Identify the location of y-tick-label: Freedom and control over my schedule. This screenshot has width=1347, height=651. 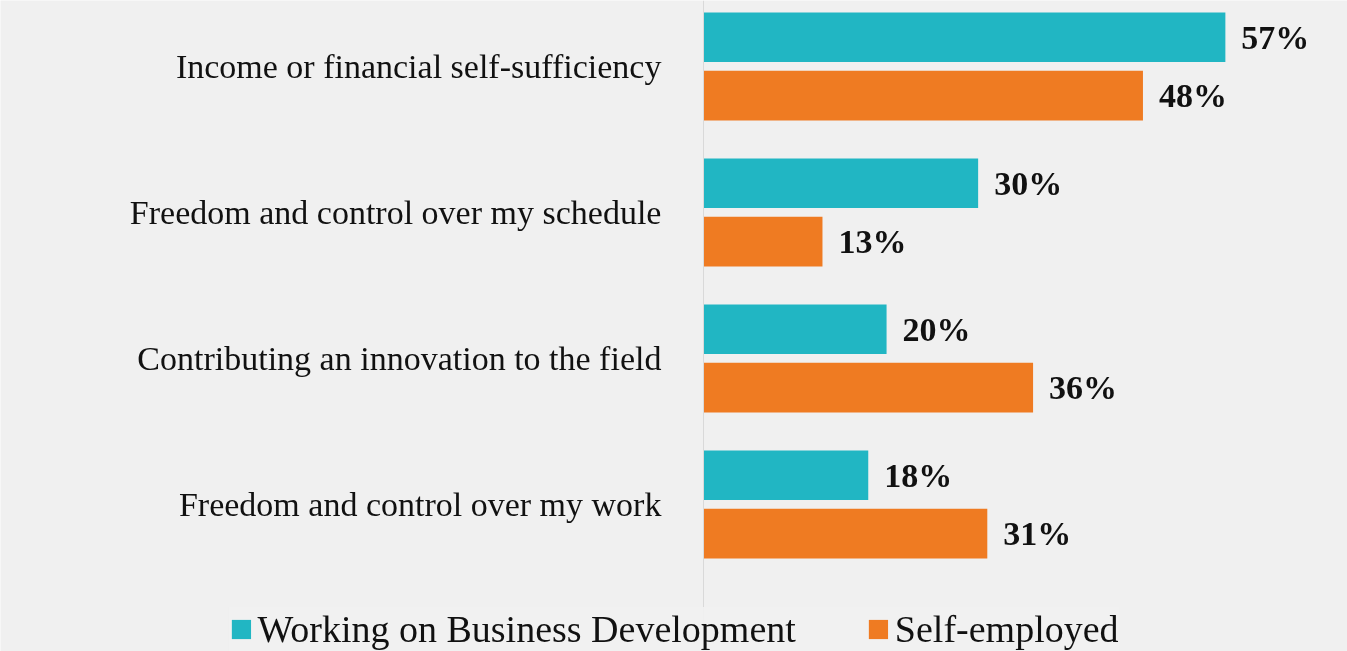
(395, 212).